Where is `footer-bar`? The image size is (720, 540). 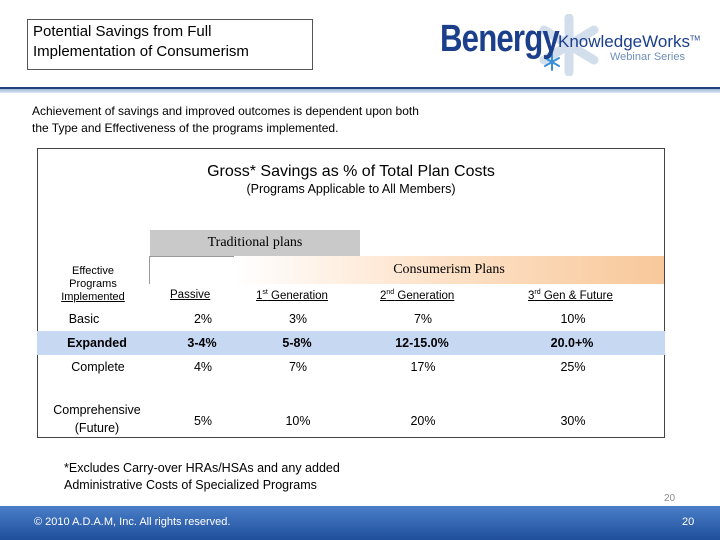
footer-bar is located at coordinates (360, 523).